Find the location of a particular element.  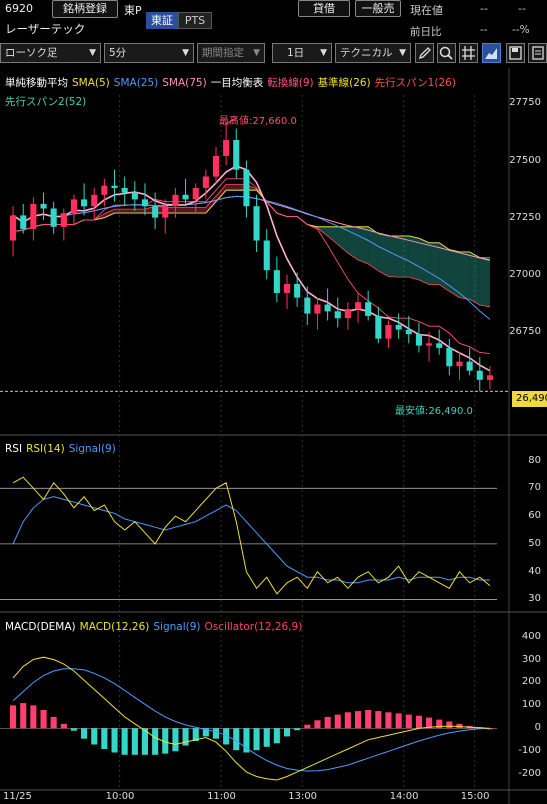

document-icon is located at coordinates (538, 53).